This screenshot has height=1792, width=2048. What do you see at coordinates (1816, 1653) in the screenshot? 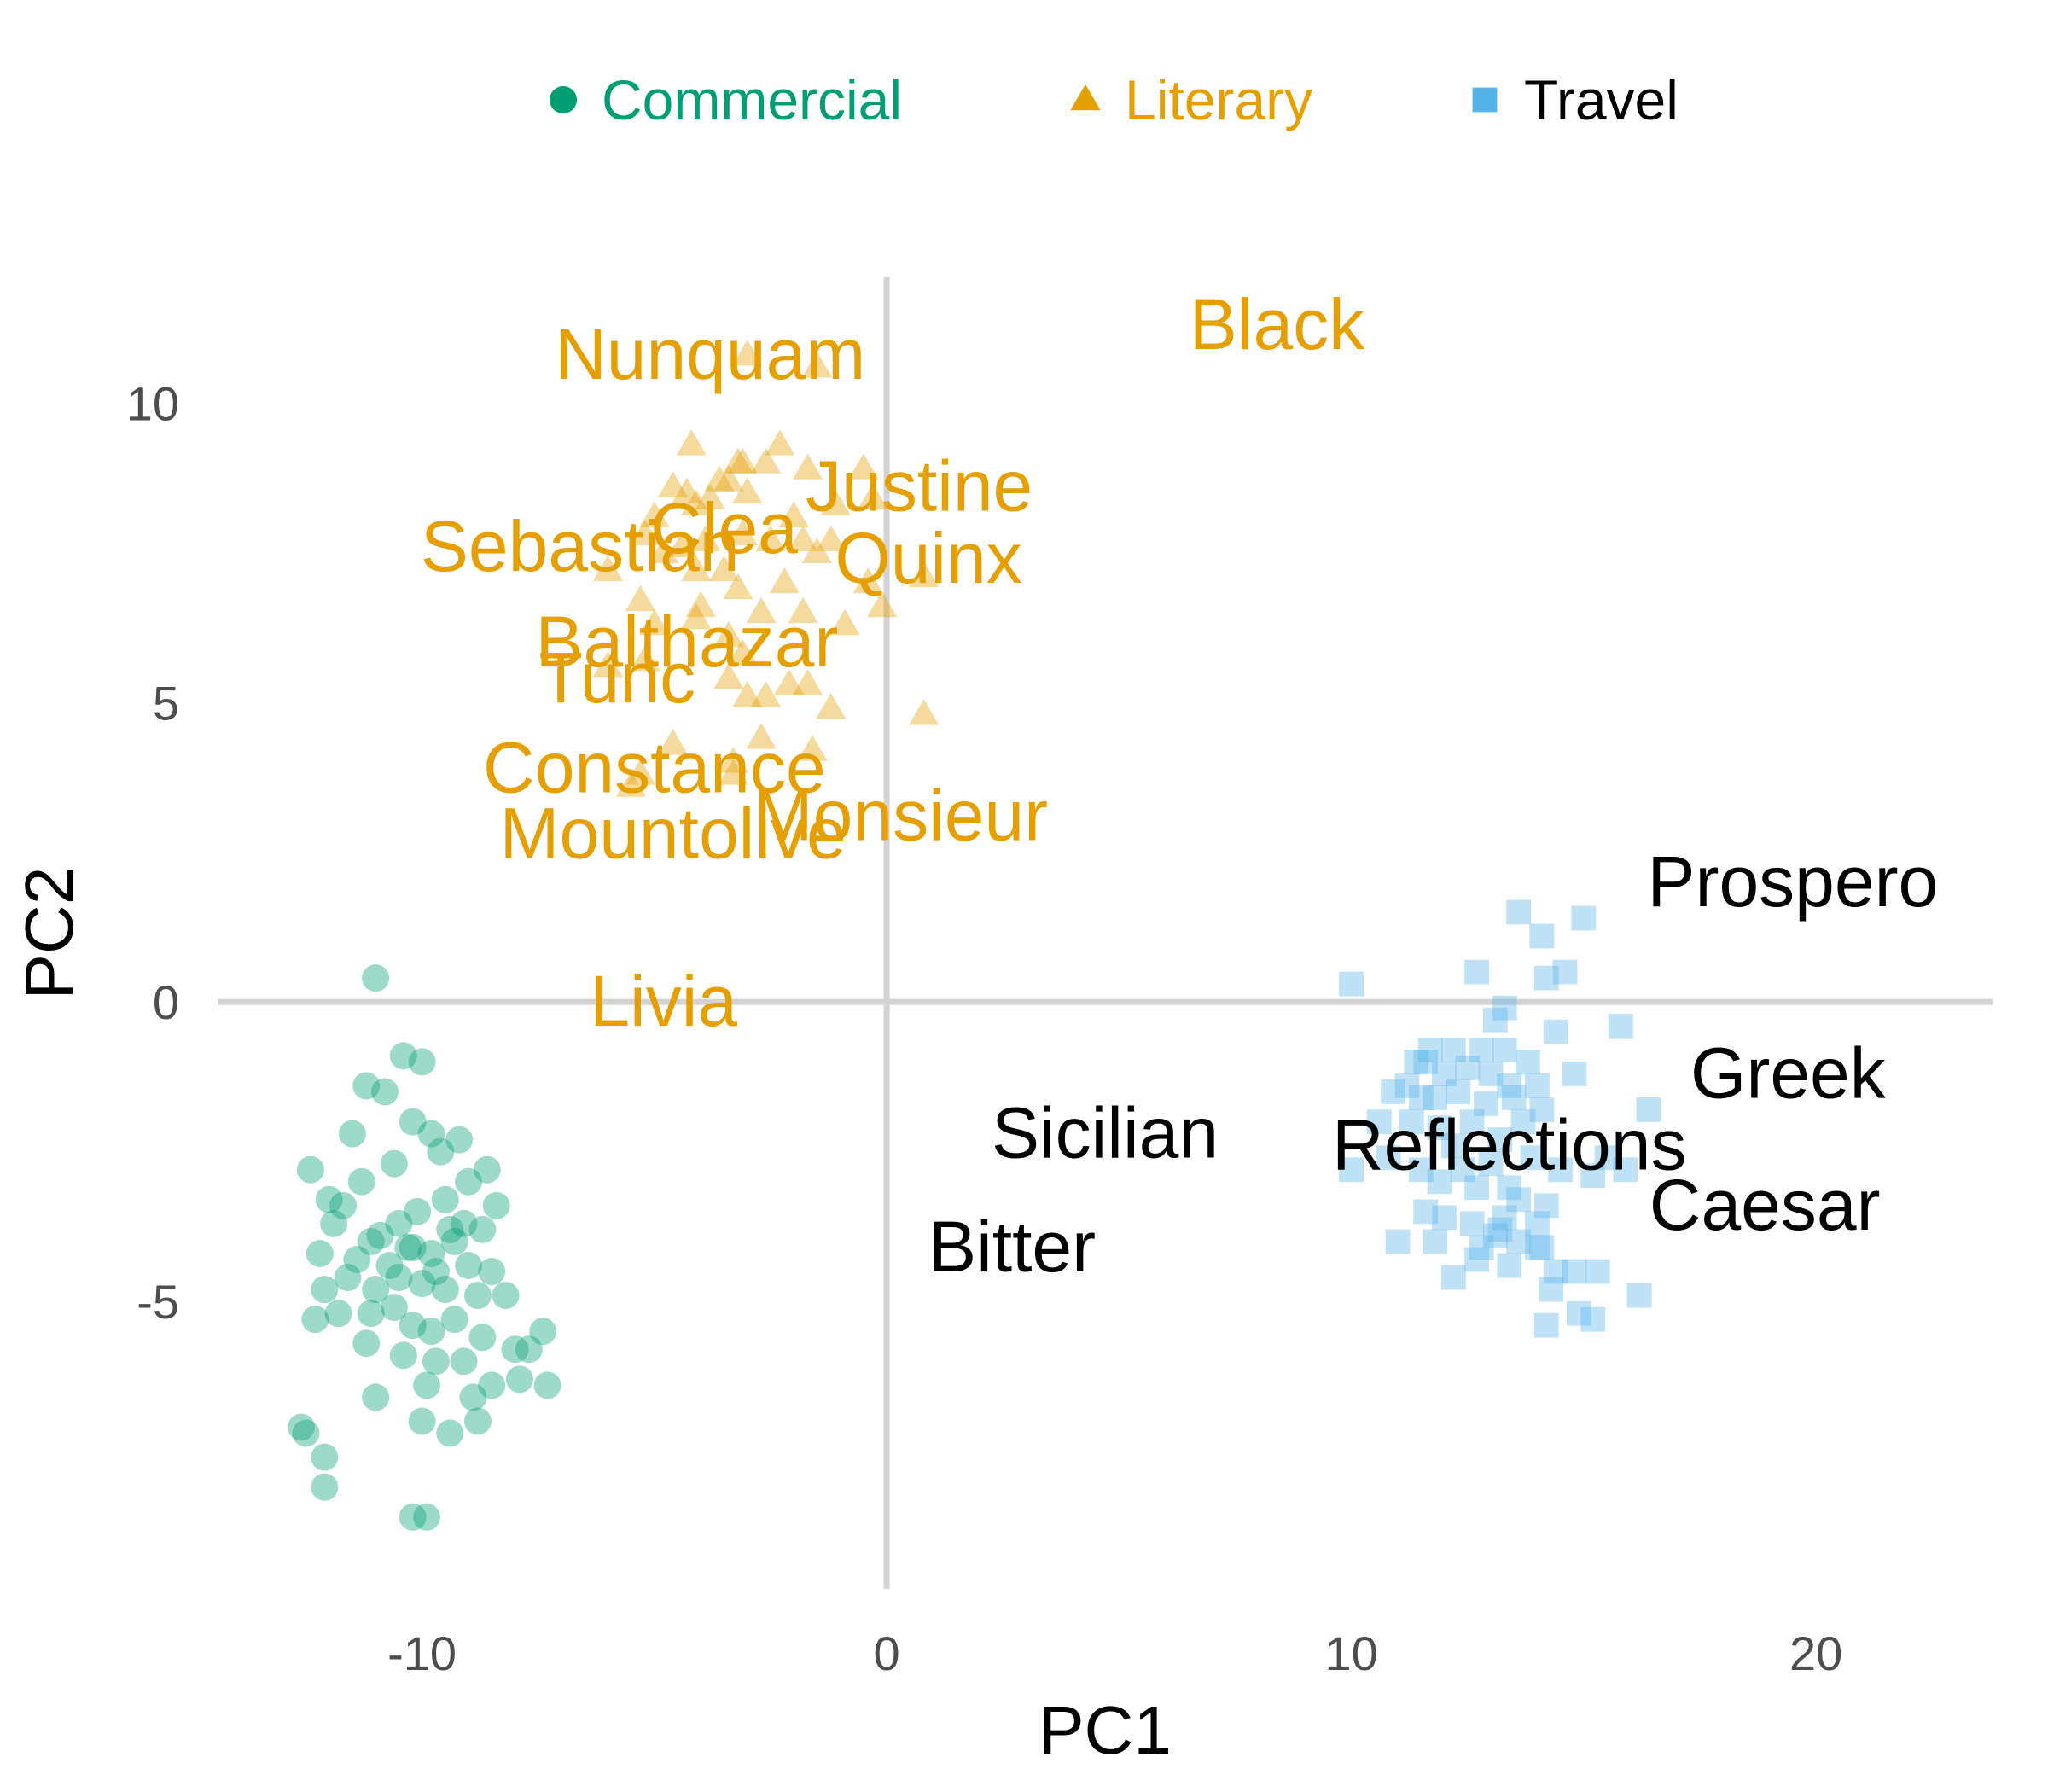
I see `x-tick-label: 20` at bounding box center [1816, 1653].